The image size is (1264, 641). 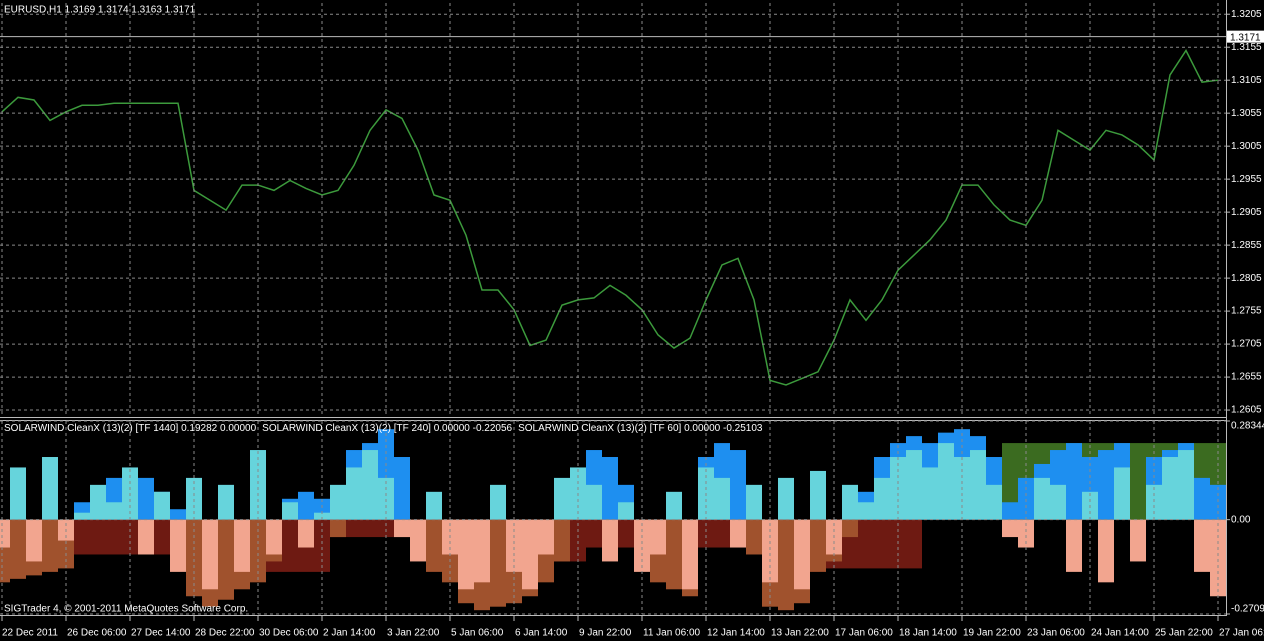 I want to click on y-tick-label: 1.2955, so click(x=1246, y=179).